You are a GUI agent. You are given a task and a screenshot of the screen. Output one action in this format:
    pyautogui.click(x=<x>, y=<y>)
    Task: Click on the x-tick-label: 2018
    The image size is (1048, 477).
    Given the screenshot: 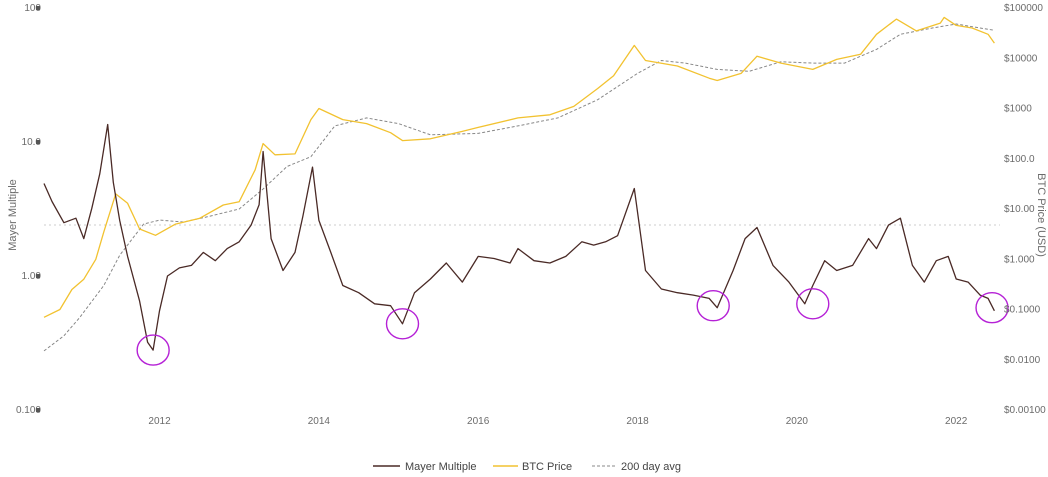 What is the action you would take?
    pyautogui.click(x=637, y=421)
    